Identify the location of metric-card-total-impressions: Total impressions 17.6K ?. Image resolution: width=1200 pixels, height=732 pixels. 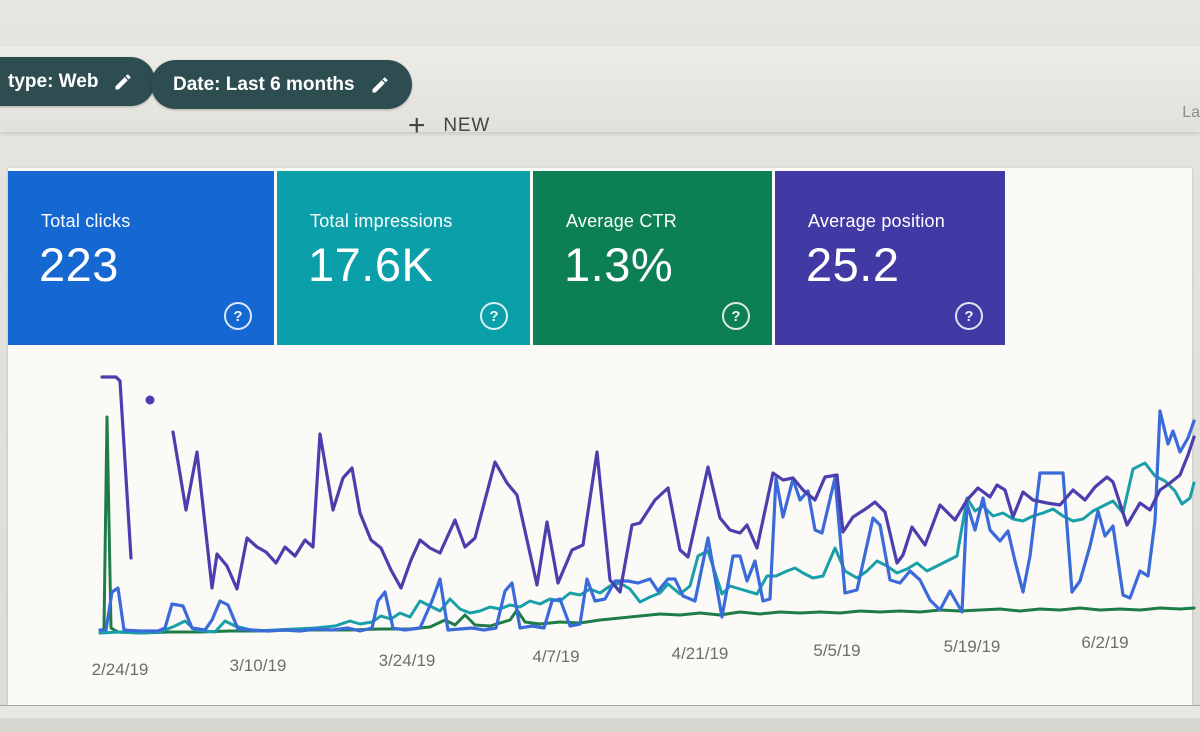
(403, 258).